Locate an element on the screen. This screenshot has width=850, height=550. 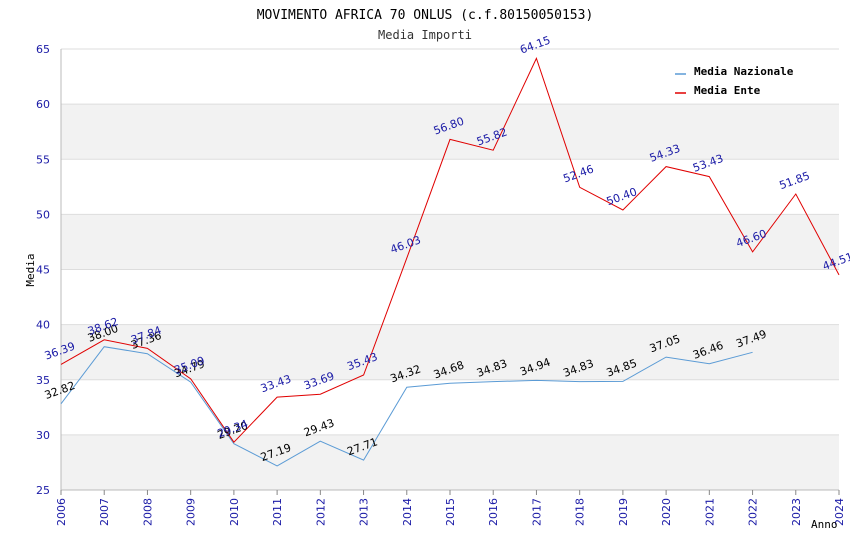
x-tick-label: 2021 is located at coordinates (709, 512).